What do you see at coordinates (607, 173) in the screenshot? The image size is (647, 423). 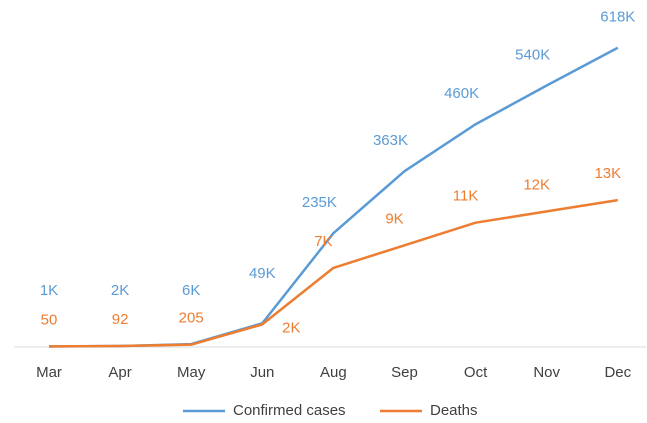 I see `data-label: 13K` at bounding box center [607, 173].